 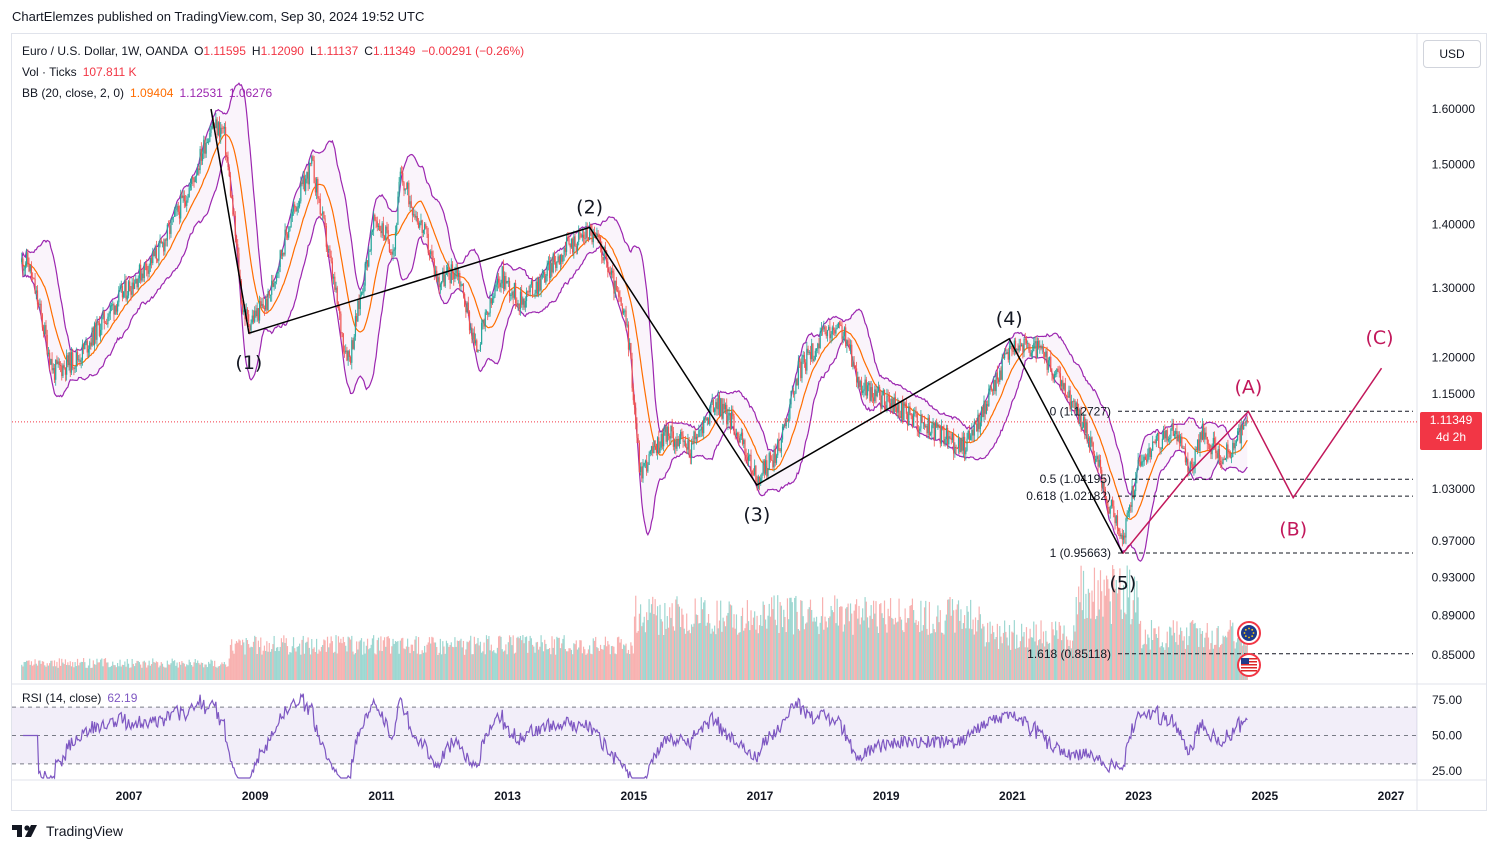 What do you see at coordinates (1452, 54) in the screenshot?
I see `currency-button: USD` at bounding box center [1452, 54].